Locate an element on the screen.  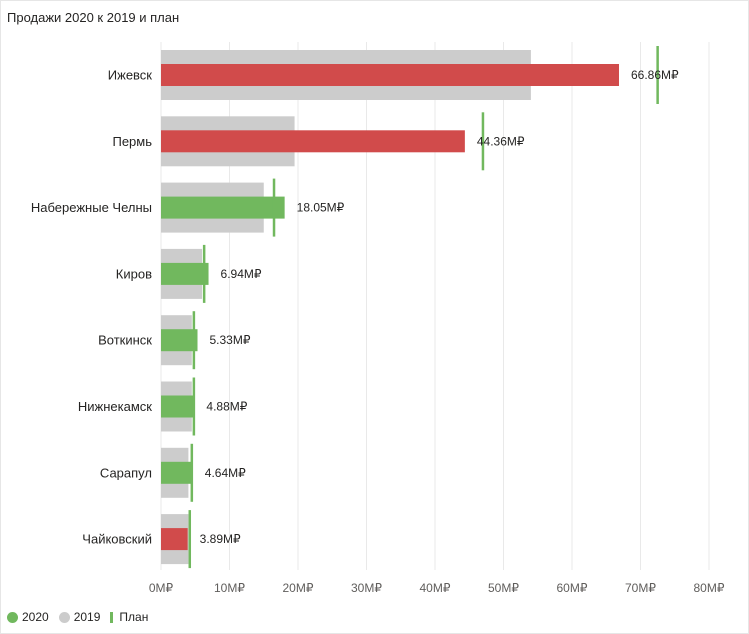
data-label: 5.33М₽ is located at coordinates (230, 340).